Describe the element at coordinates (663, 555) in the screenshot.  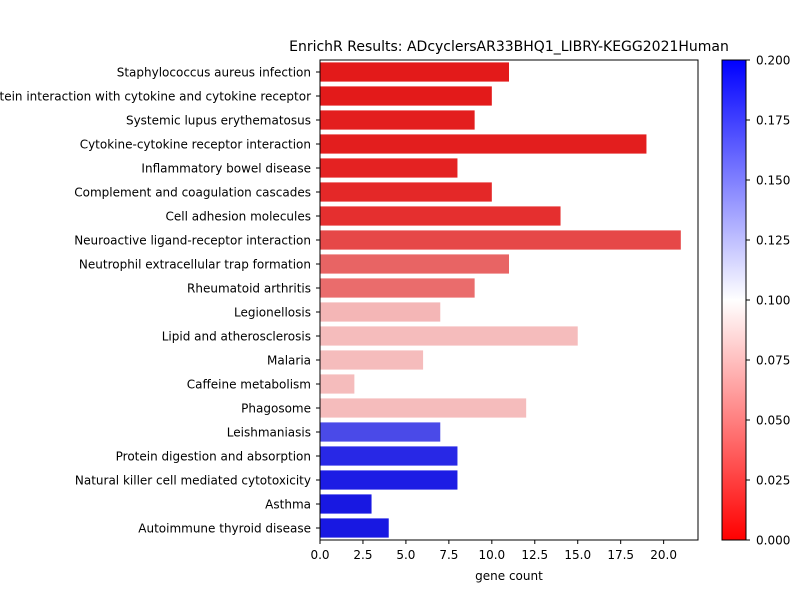
I see `x-tick-label: 20.0` at that location.